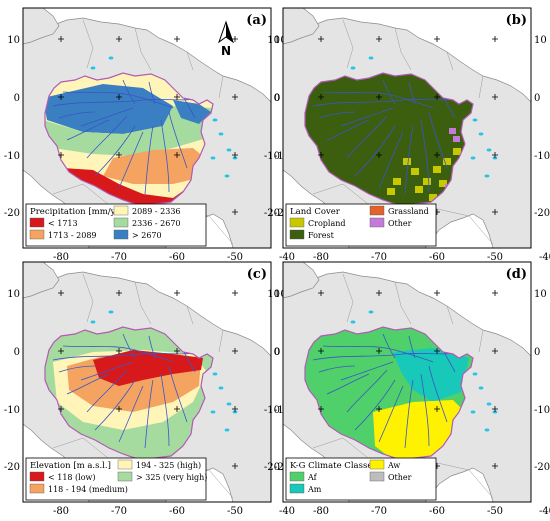  Describe the element at coordinates (116, 479) in the screenshot. I see `legend-box` at that location.